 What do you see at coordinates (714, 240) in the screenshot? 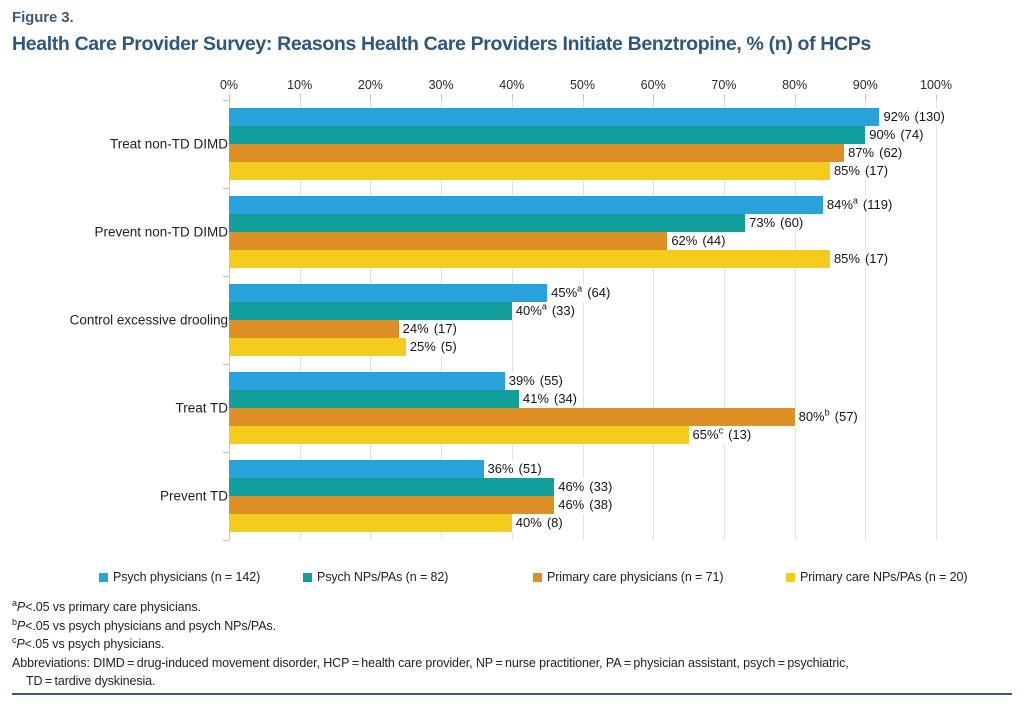
I see `bar-count: (44)` at bounding box center [714, 240].